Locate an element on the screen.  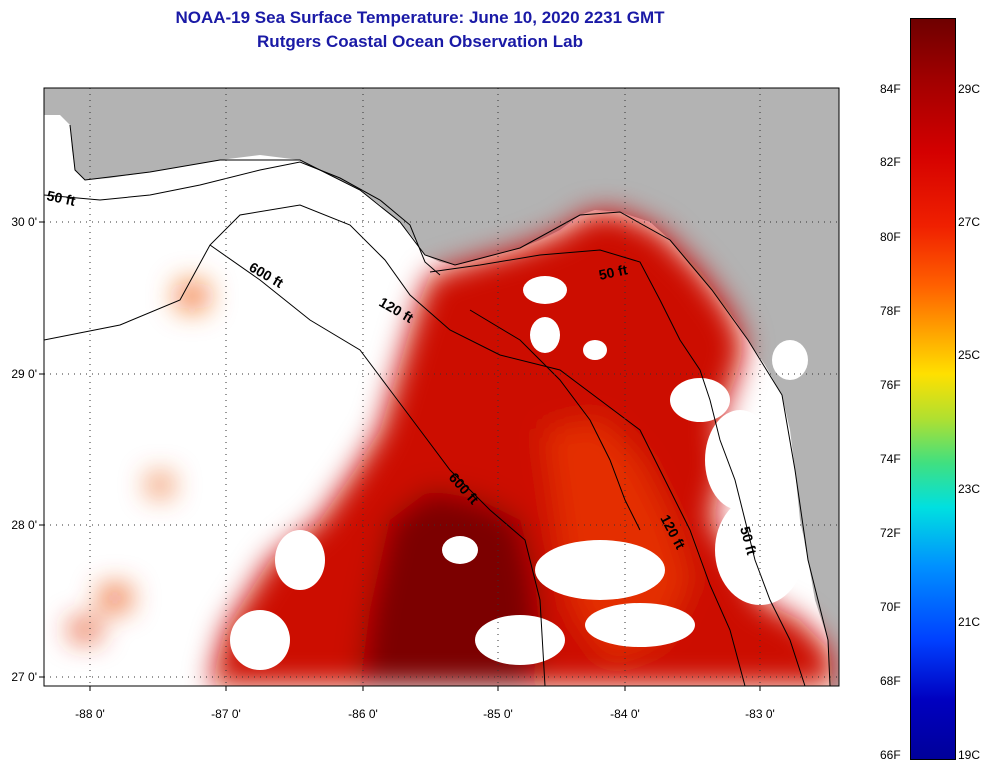
colorbar-f-label: 82F is located at coordinates (890, 162).